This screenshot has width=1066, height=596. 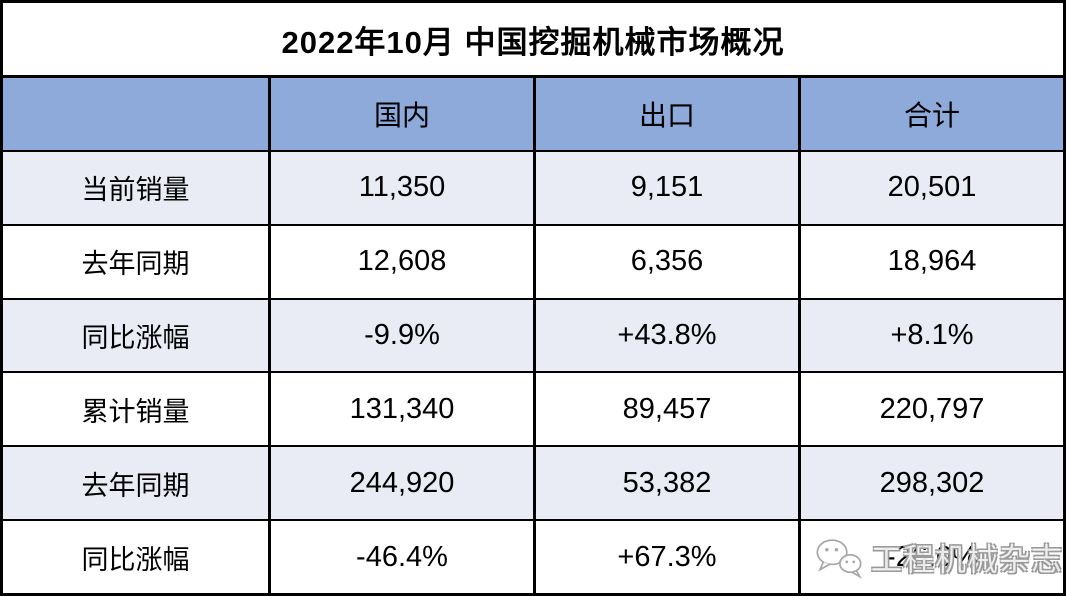 I want to click on header-cell-domestic: 国内, so click(x=400, y=114).